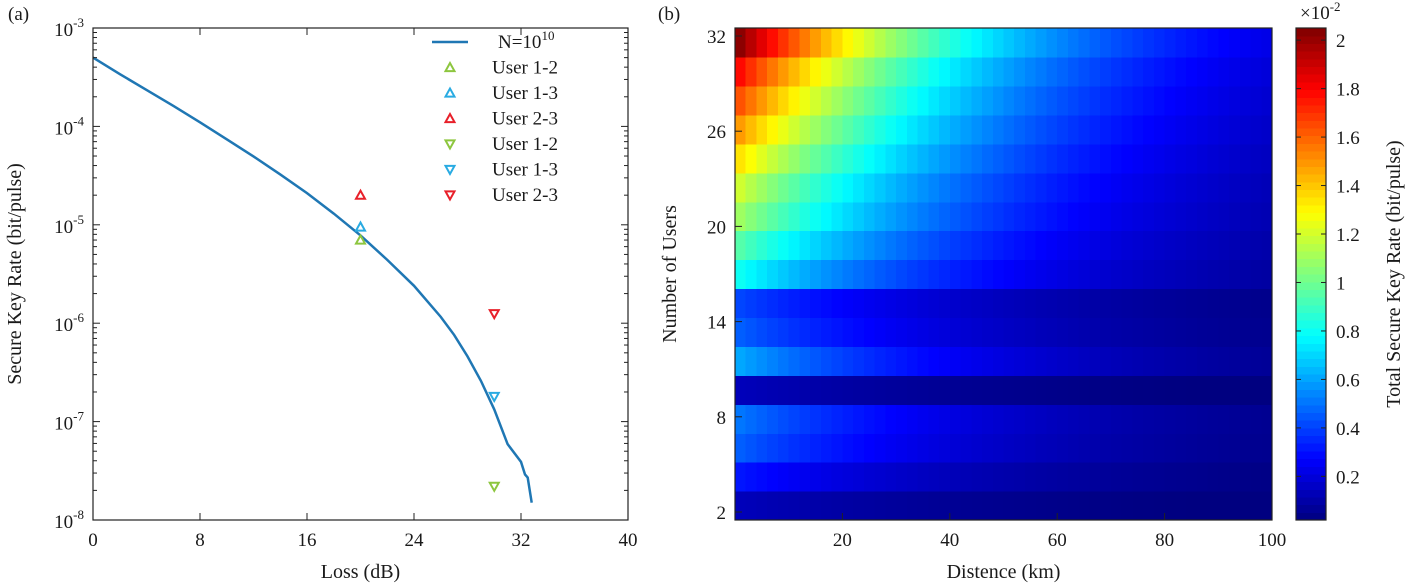  What do you see at coordinates (525, 144) in the screenshot?
I see `legend-label: User 1-2` at bounding box center [525, 144].